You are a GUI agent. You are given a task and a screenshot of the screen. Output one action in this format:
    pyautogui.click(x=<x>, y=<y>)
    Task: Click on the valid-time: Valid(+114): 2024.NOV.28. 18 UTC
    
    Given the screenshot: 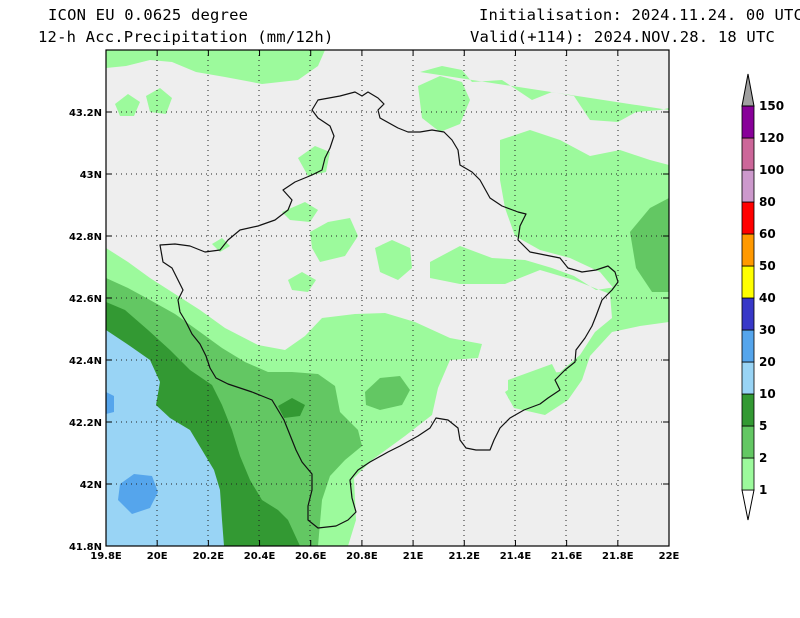 What is the action you would take?
    pyautogui.click(x=623, y=37)
    